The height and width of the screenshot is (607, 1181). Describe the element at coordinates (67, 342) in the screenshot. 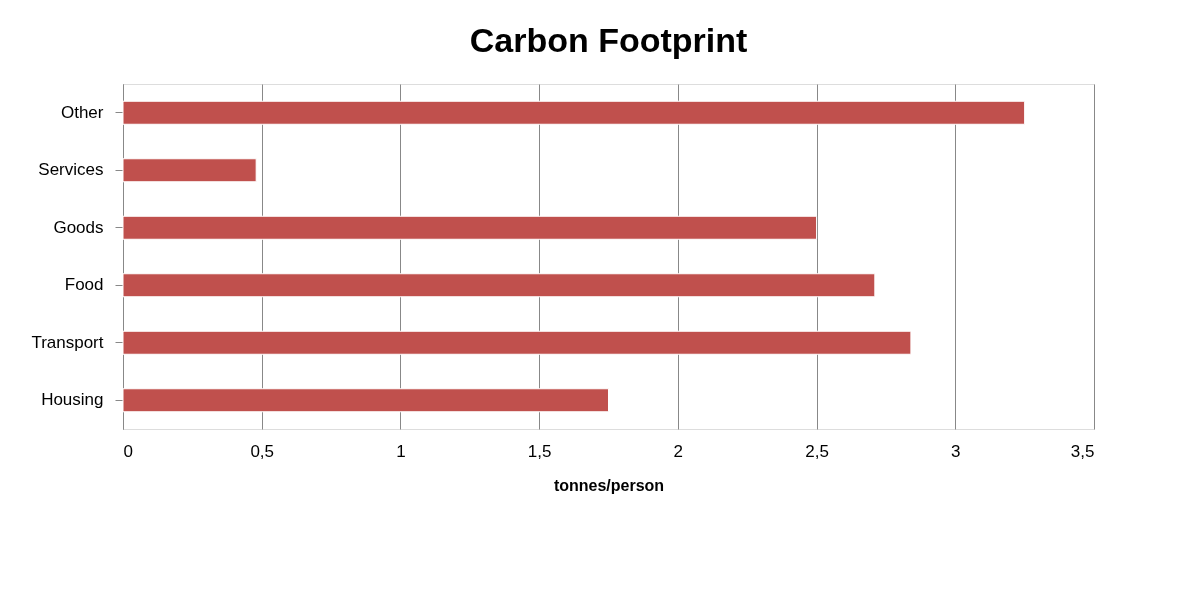

I see `y-tick-label: Transport` at that location.